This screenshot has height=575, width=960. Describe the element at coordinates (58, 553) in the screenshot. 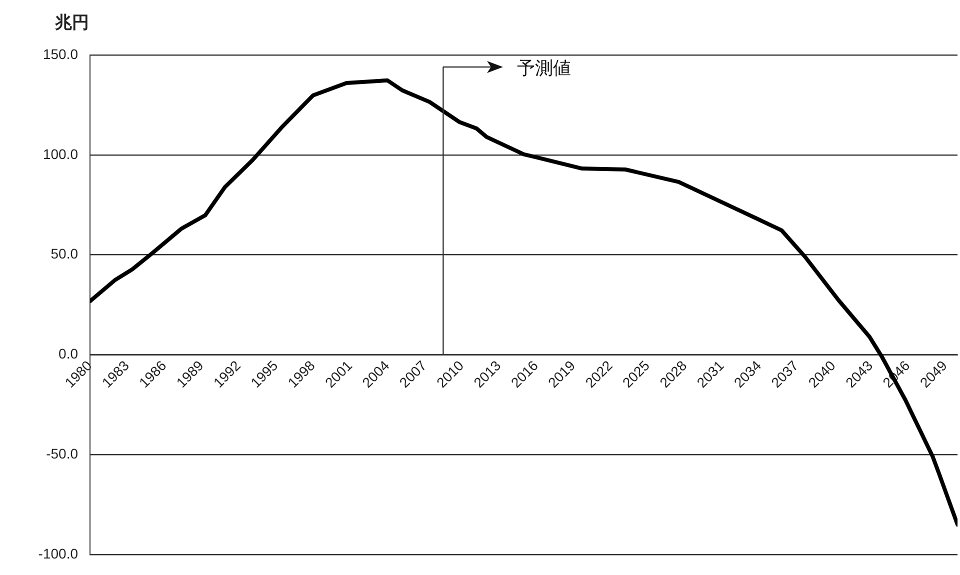

I see `y-tick-label: -100.0` at that location.